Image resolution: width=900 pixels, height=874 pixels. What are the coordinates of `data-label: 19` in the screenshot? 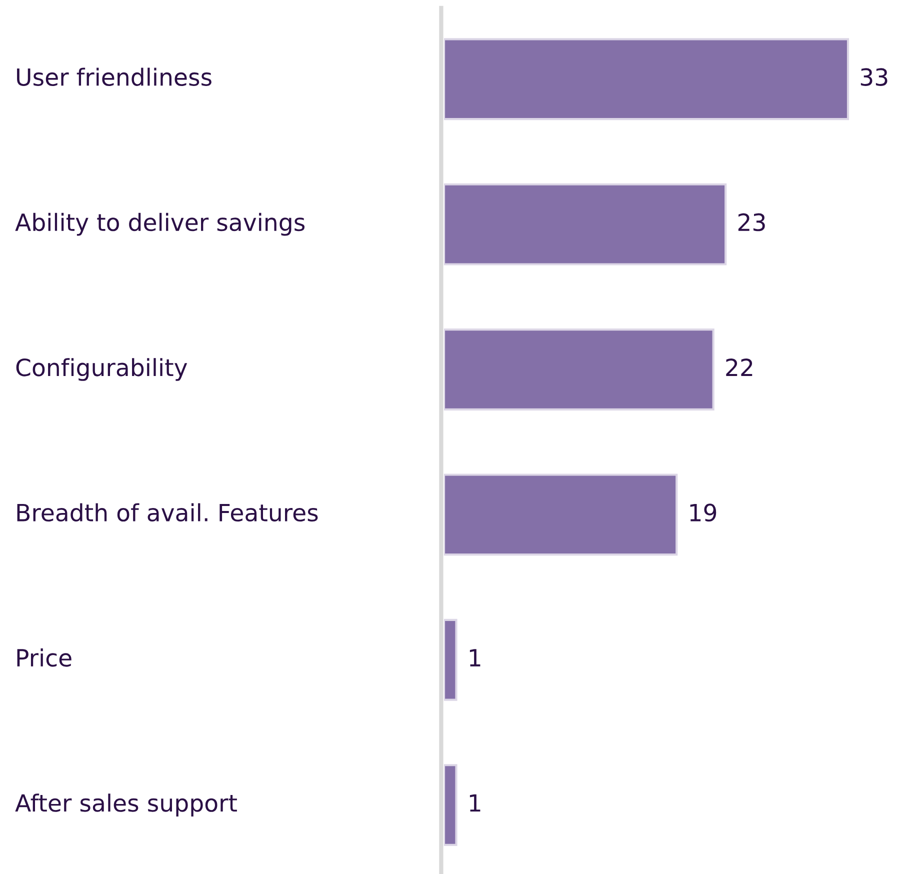 It's located at (703, 513).